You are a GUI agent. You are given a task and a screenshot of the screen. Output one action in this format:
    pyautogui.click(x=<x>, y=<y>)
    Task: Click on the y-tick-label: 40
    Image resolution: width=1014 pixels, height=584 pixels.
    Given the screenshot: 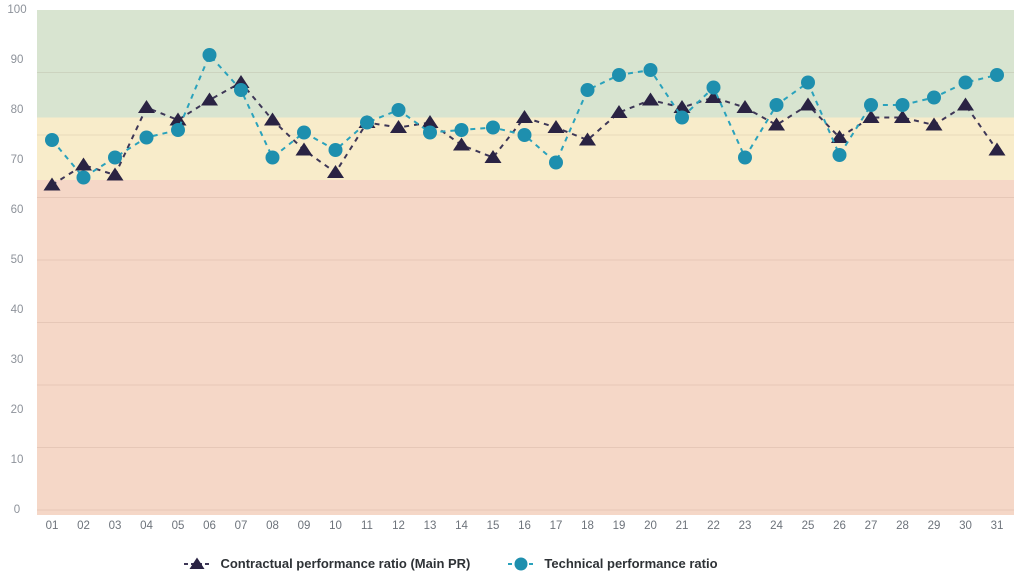 What is the action you would take?
    pyautogui.click(x=17, y=310)
    